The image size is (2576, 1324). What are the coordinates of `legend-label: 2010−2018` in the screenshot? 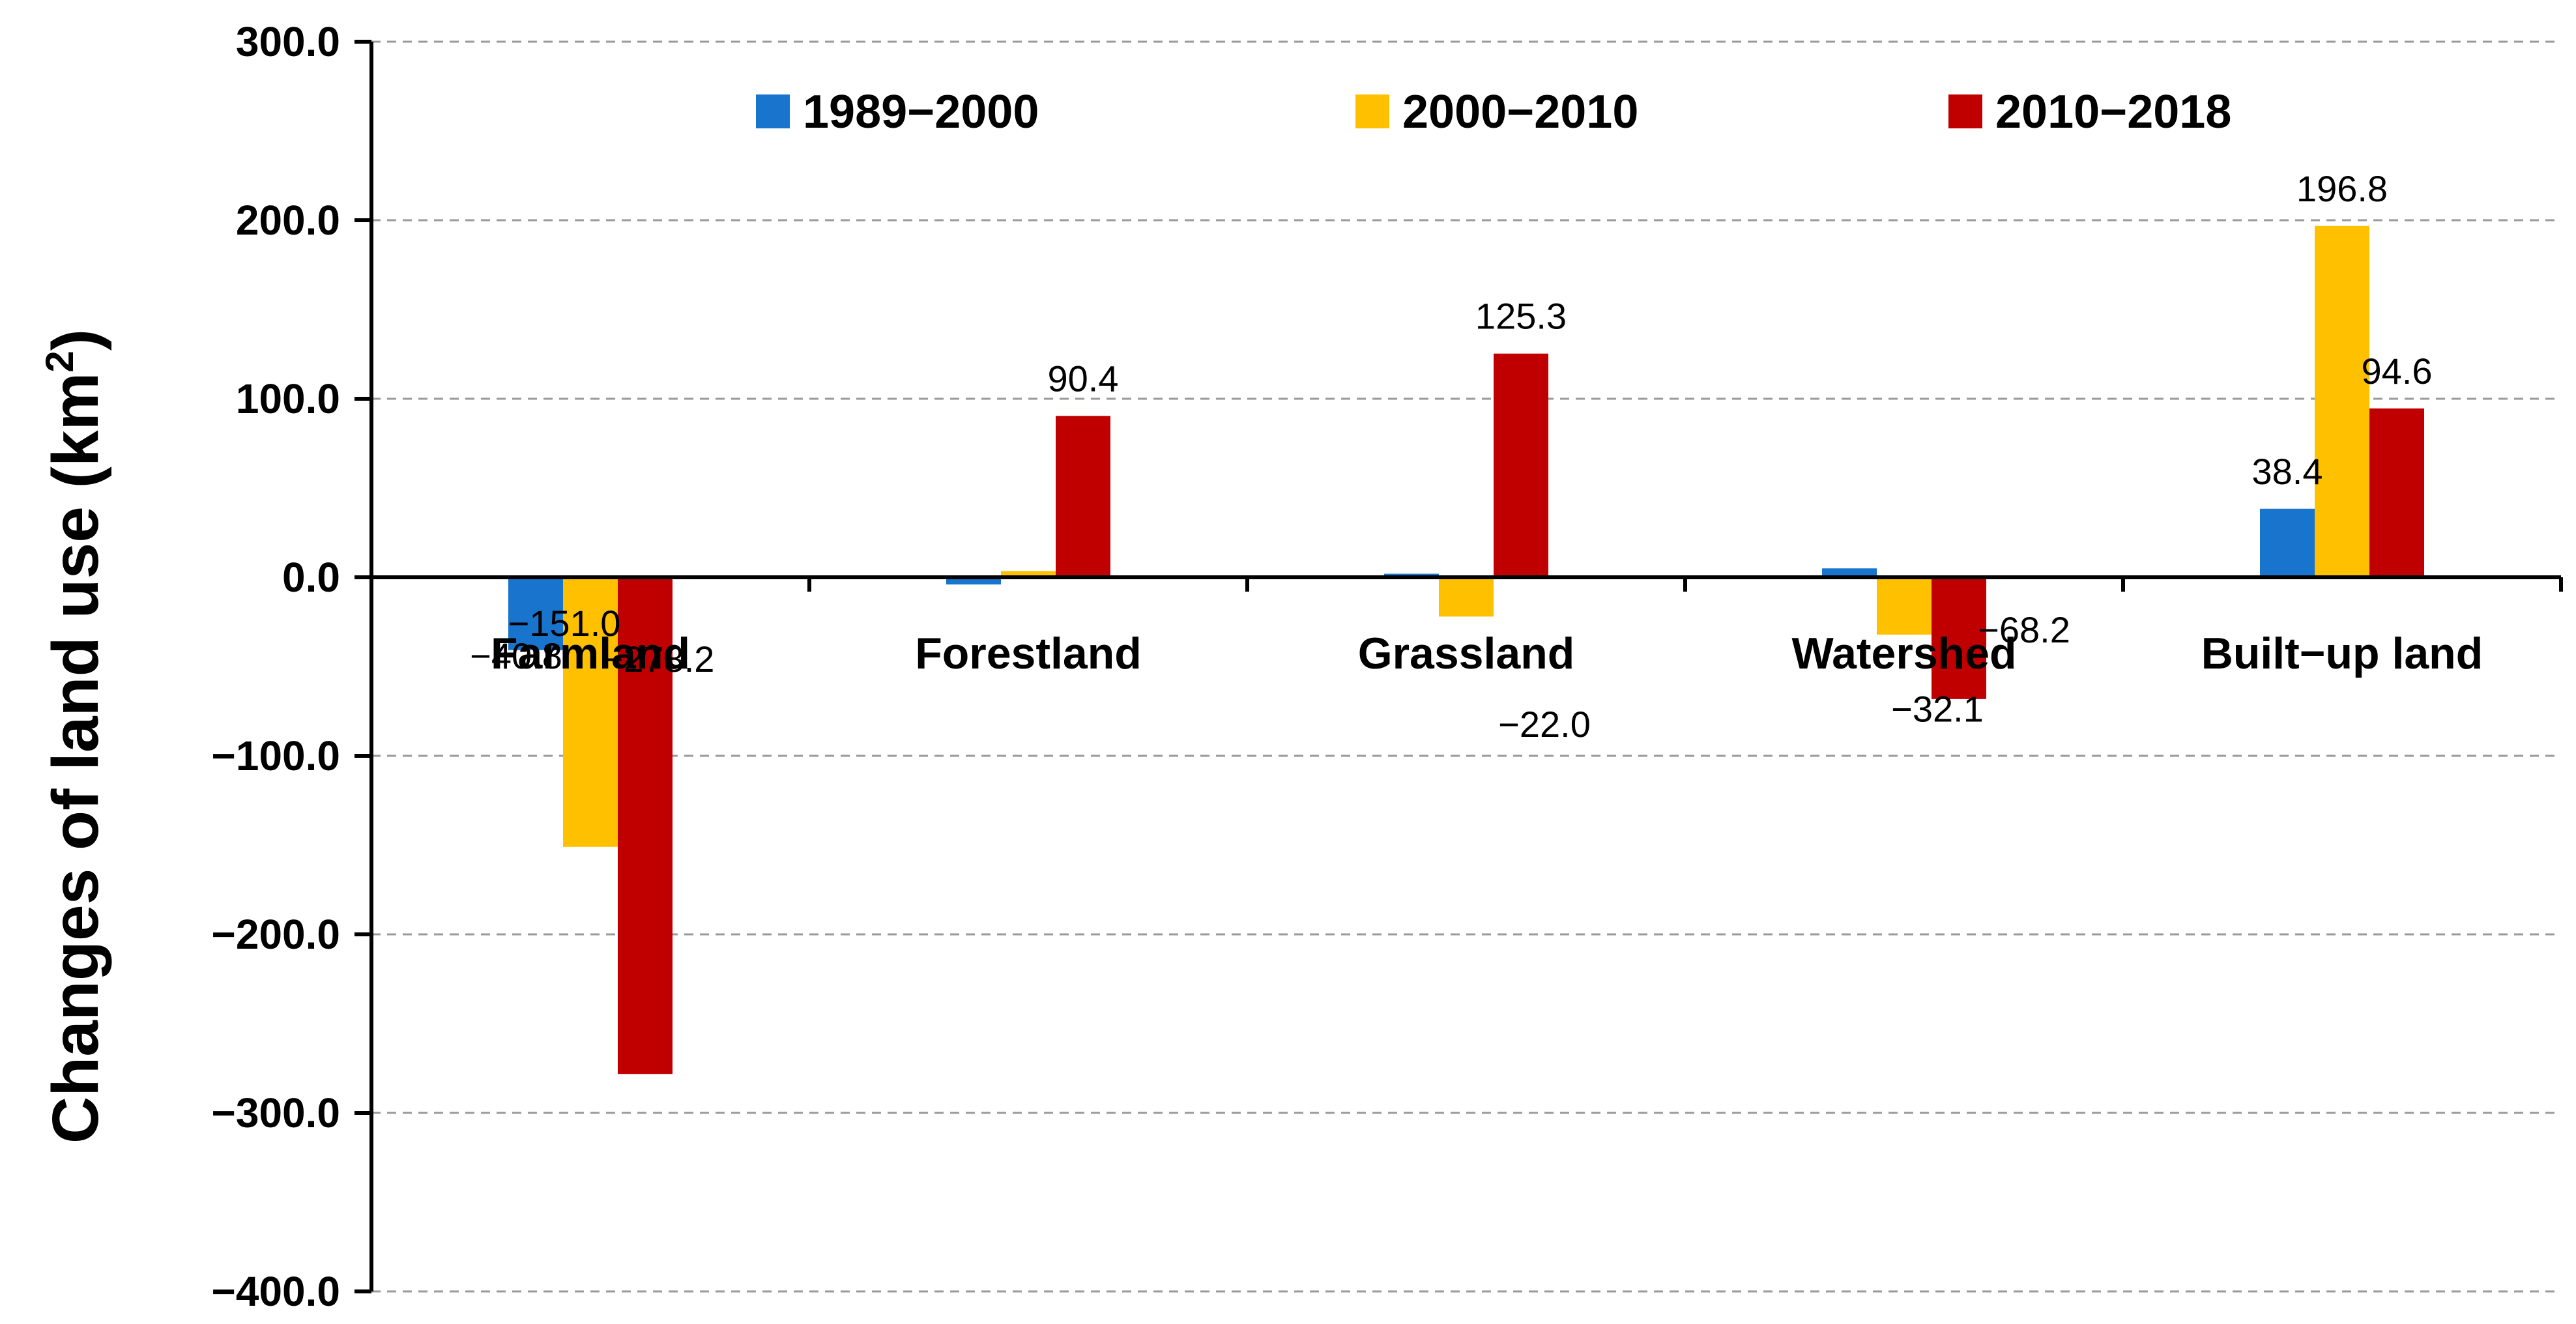 It's located at (2113, 112).